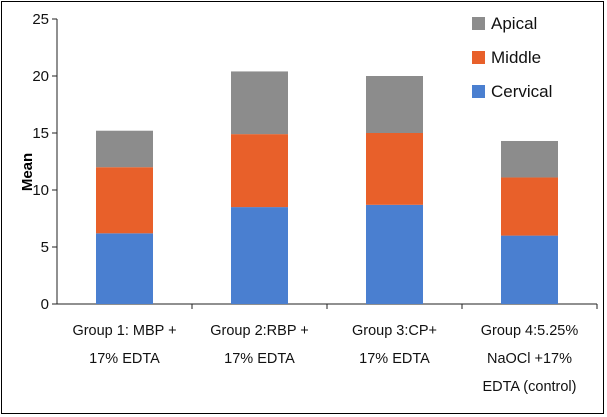 The image size is (607, 417). Describe the element at coordinates (530, 331) in the screenshot. I see `x-category-label: Group 4:5.25%` at that location.